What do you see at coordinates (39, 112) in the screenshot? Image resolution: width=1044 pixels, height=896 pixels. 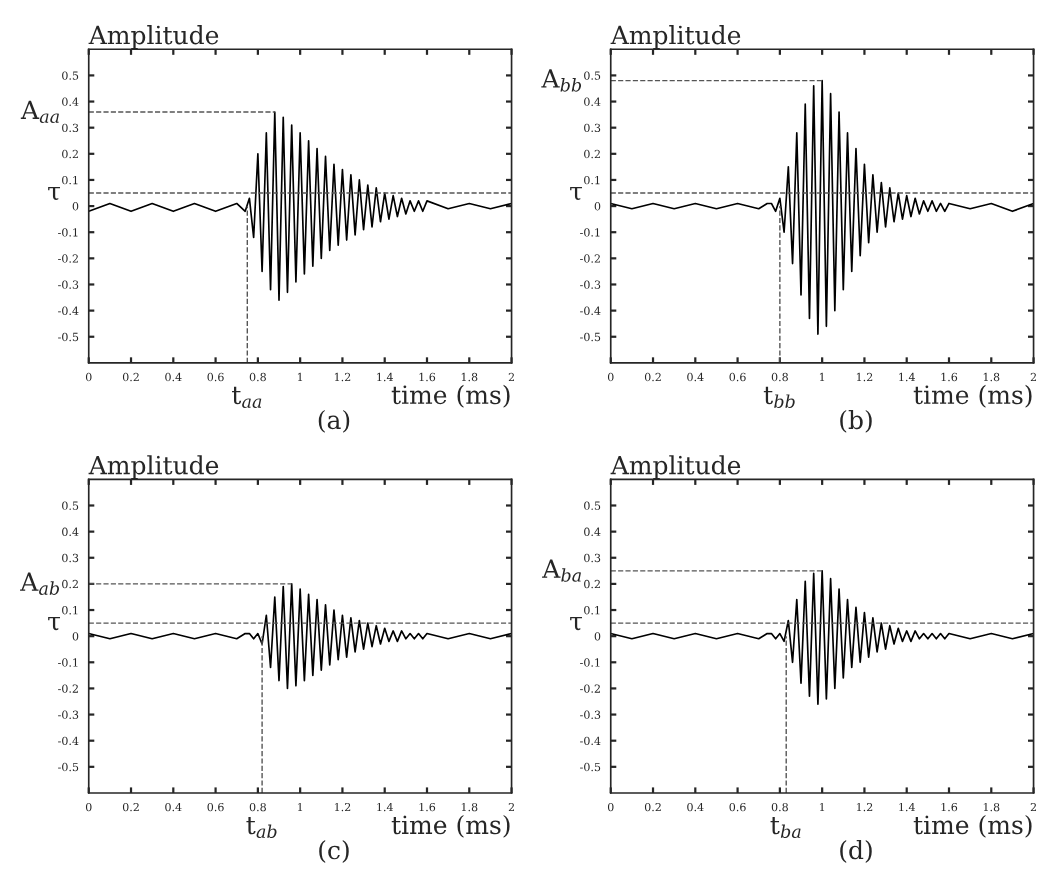 I see `ref-line-label: A$_{aa}$` at bounding box center [39, 112].